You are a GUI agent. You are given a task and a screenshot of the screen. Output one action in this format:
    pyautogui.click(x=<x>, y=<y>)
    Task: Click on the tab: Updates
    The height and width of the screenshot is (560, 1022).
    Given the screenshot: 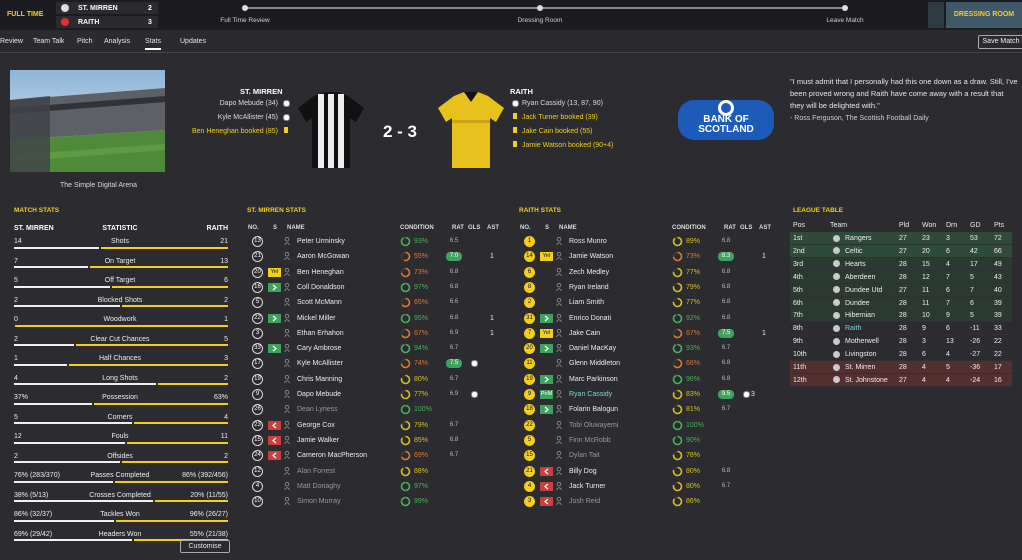 What is the action you would take?
    pyautogui.click(x=193, y=41)
    